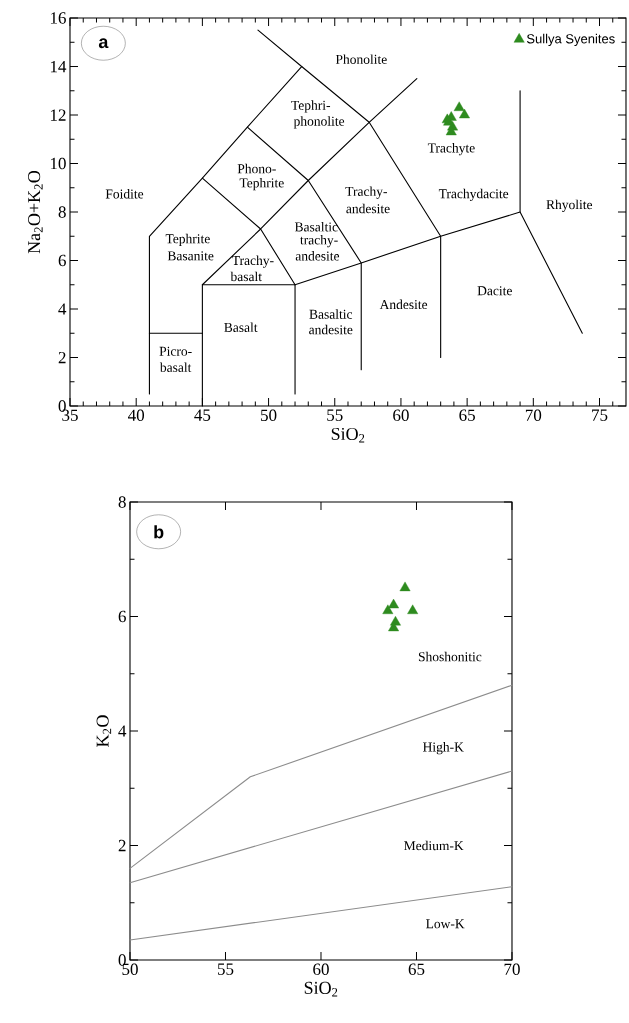 The width and height of the screenshot is (629, 1023). What do you see at coordinates (124, 194) in the screenshot?
I see `annotation: Foidite` at bounding box center [124, 194].